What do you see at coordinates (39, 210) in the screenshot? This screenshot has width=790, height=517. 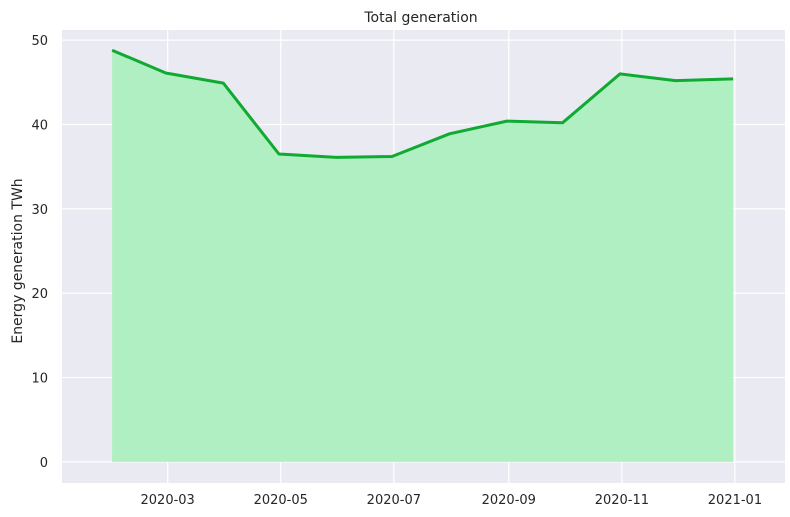 I see `y-tick-label: 30` at bounding box center [39, 210].